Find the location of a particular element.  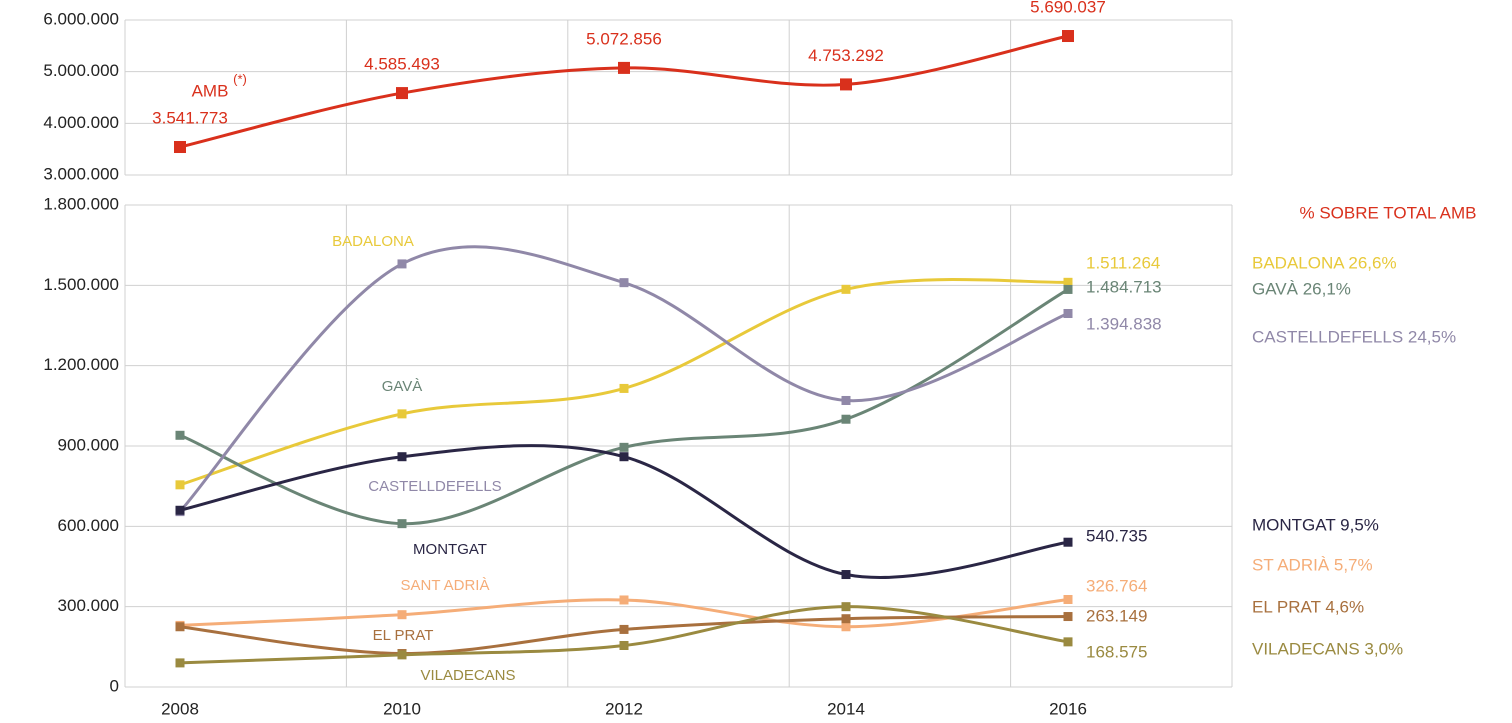

y-tick-label: 1.200.000 is located at coordinates (81, 364).